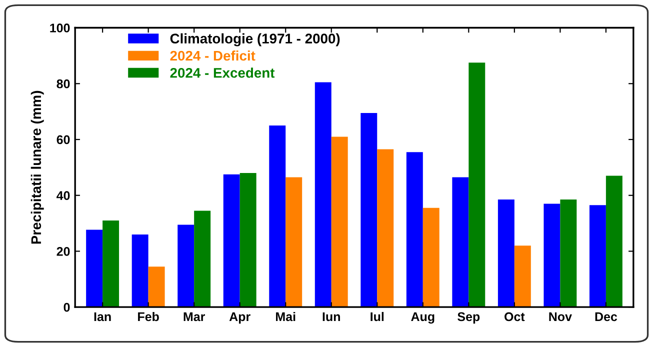 This screenshot has height=347, width=653. I want to click on x-tick-label: Aug, so click(422, 318).